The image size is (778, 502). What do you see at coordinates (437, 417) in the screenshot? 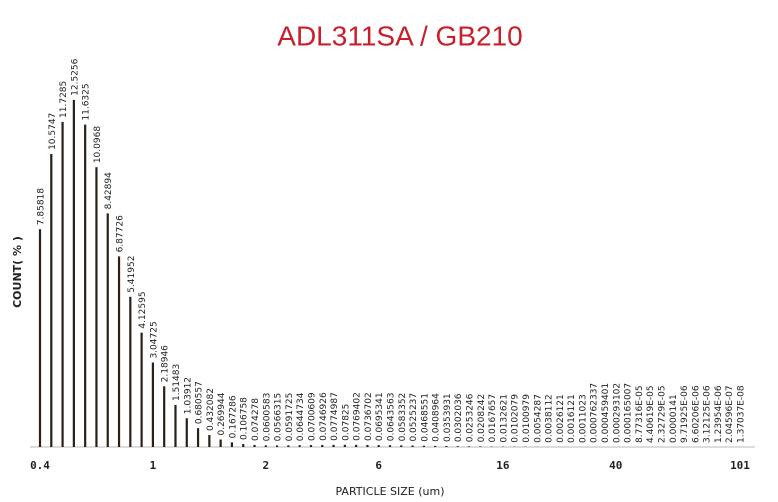
I see `value-label: 0.0408964` at bounding box center [437, 417].